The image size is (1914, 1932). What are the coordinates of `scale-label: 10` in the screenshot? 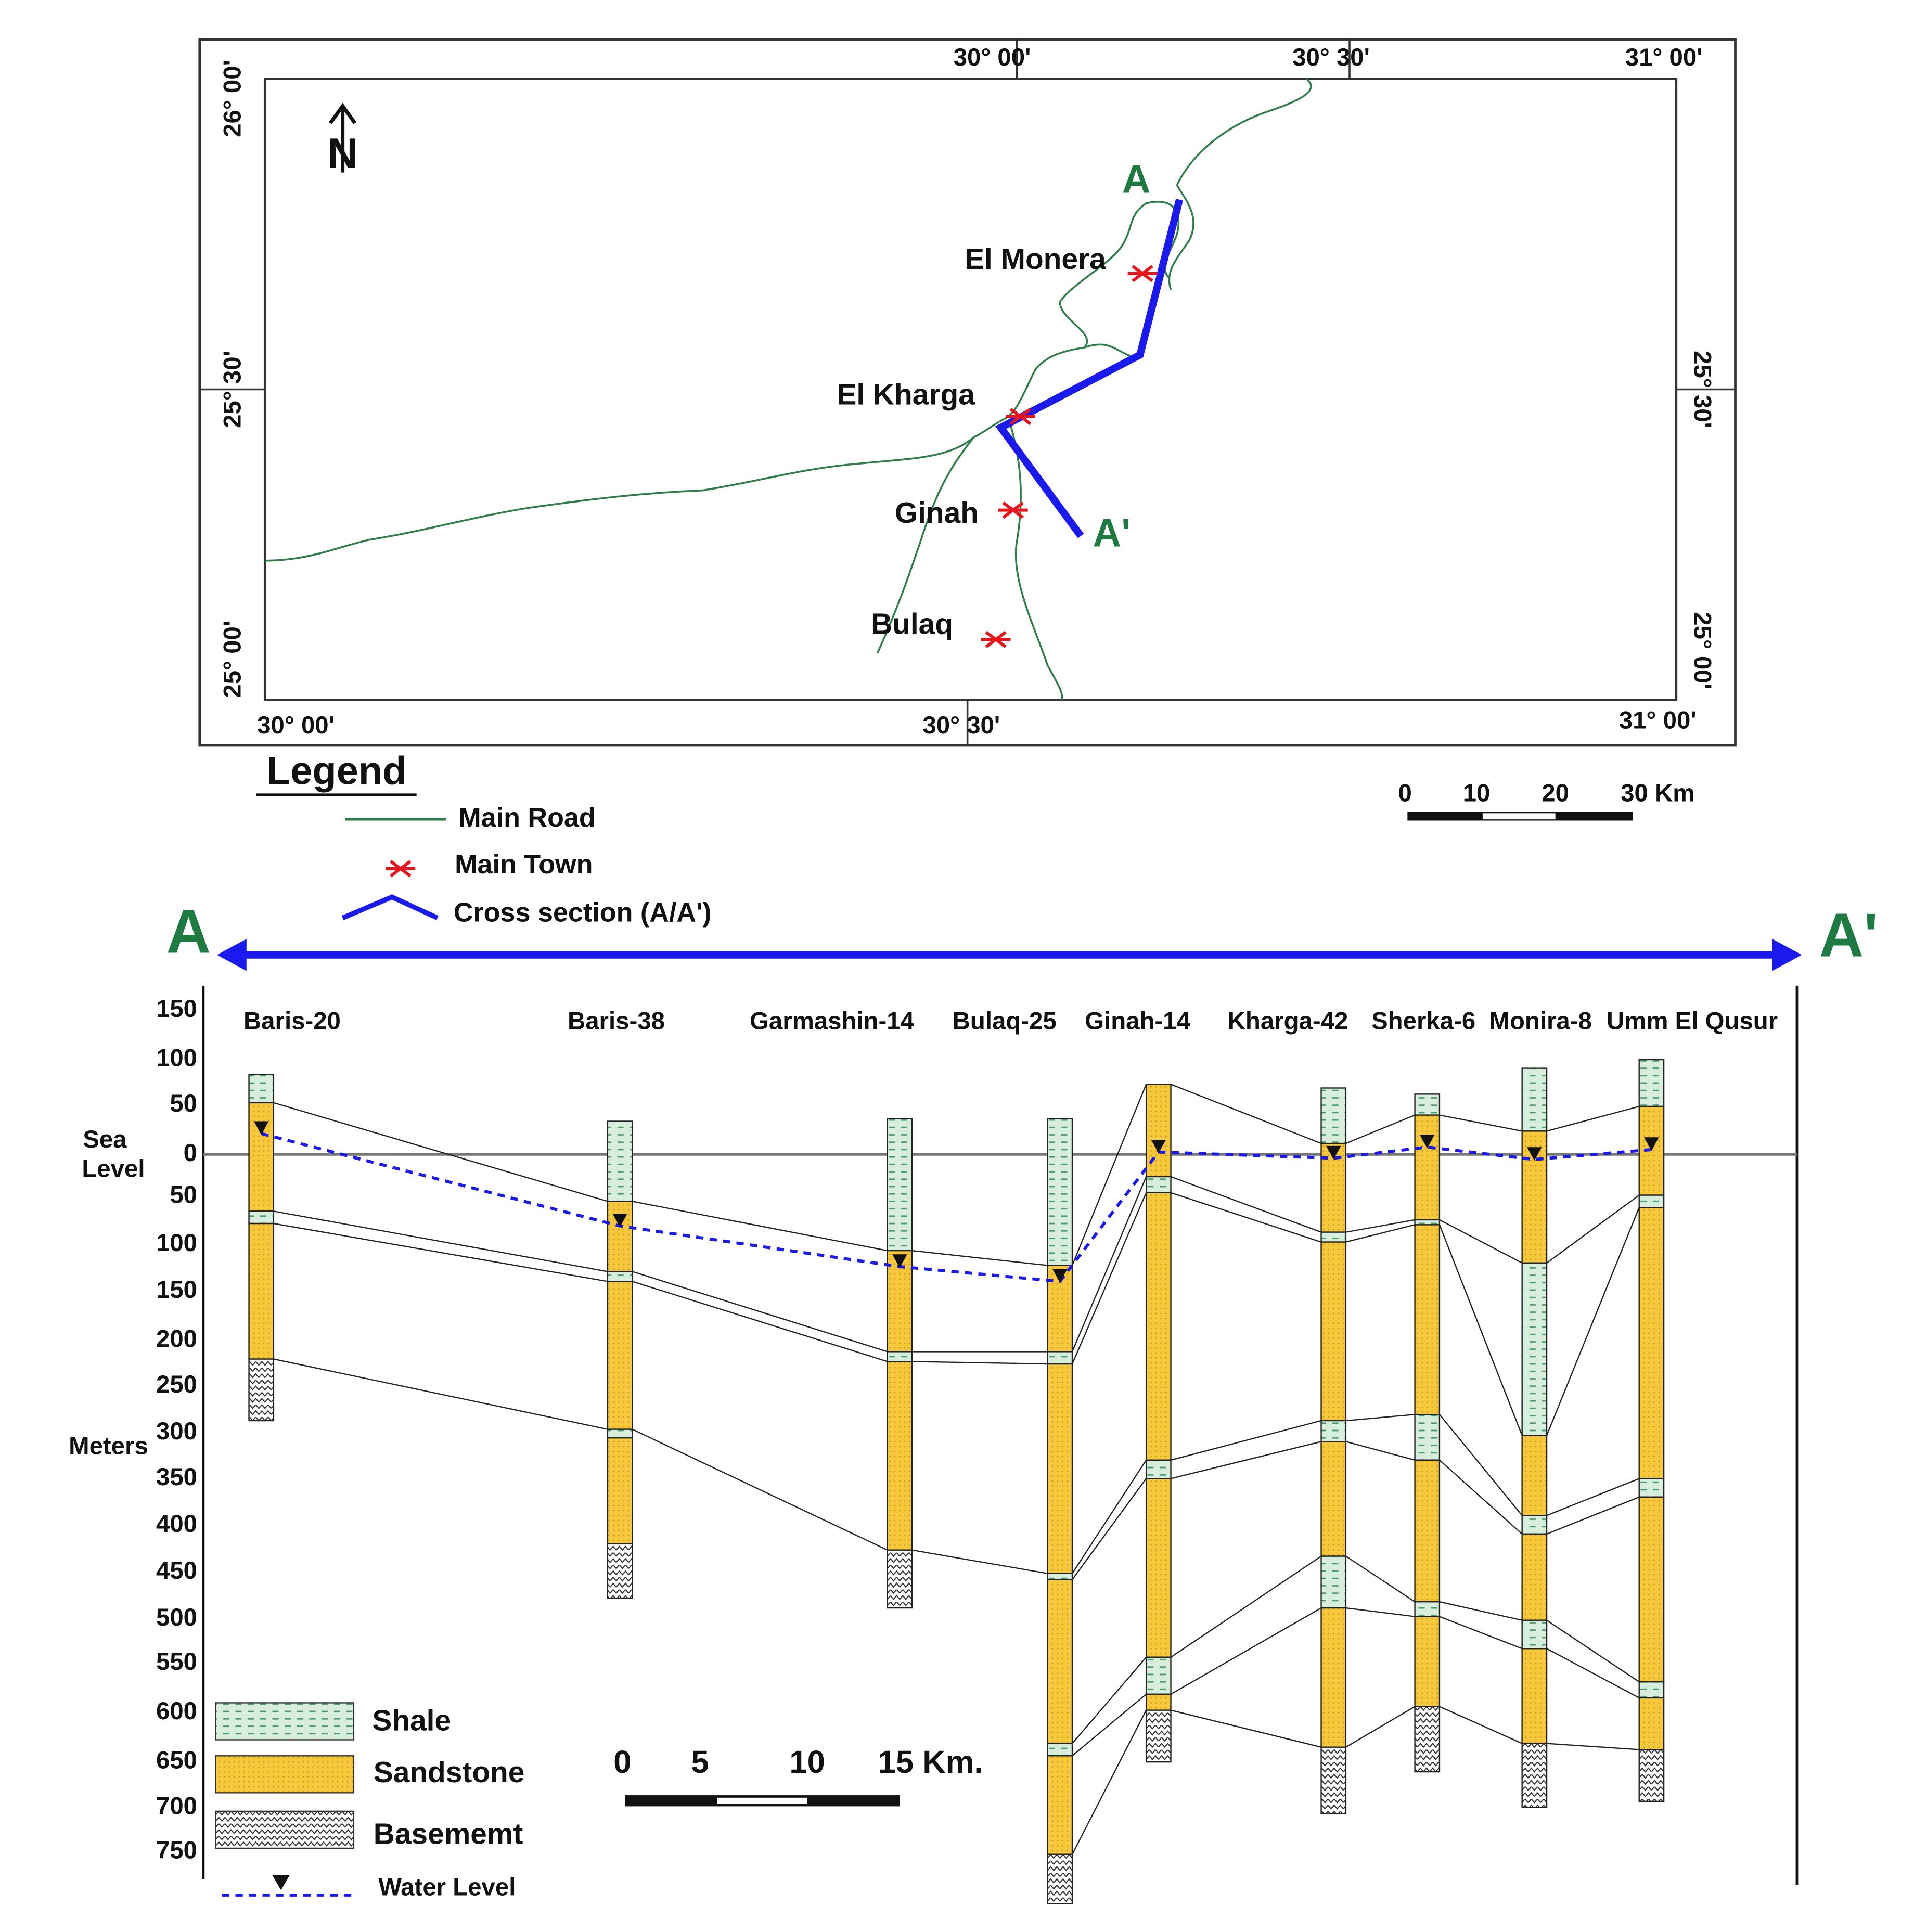 It's located at (1477, 793).